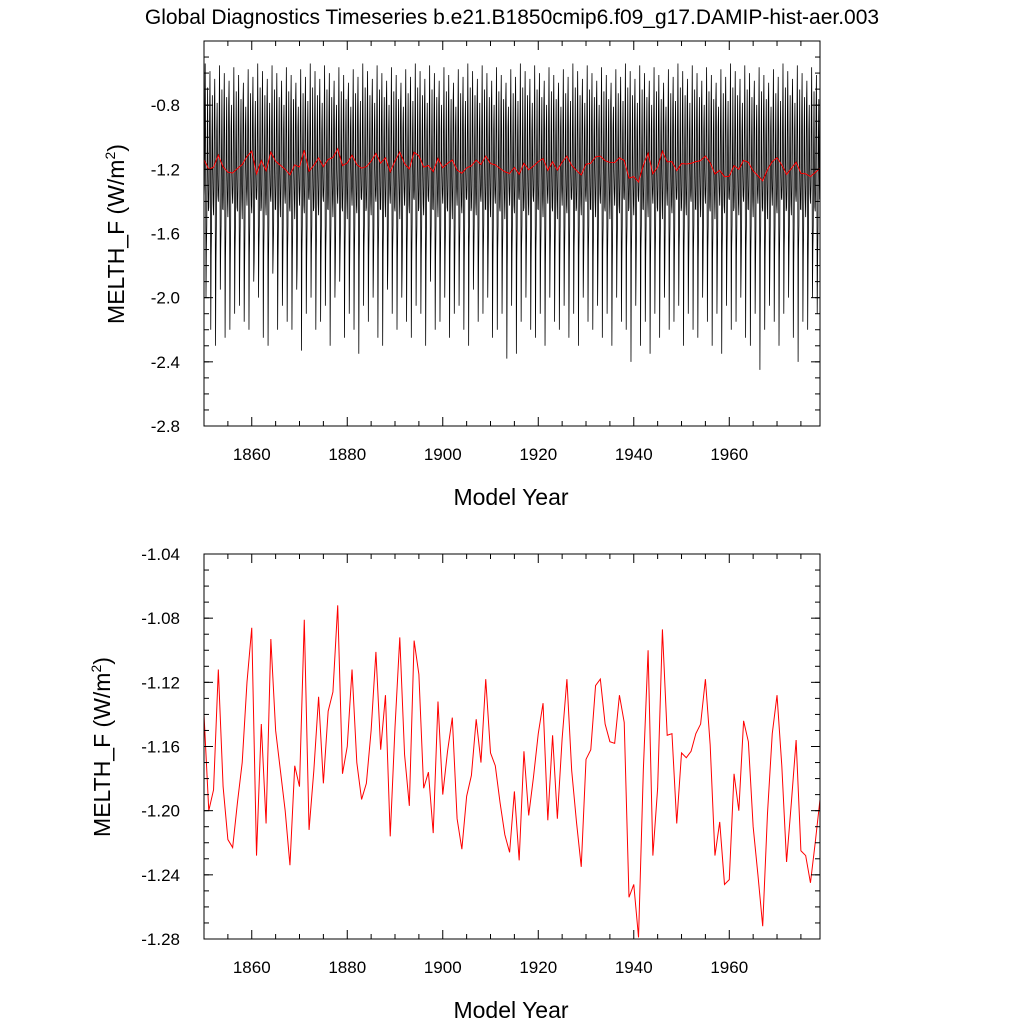 Image resolution: width=1024 pixels, height=1024 pixels. I want to click on bottom-y-tick-label: -1.04, so click(160, 554).